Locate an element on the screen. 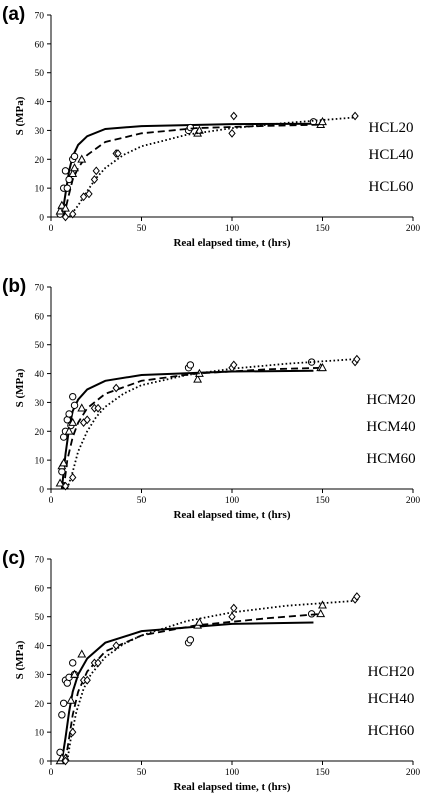 The height and width of the screenshot is (800, 425). panel-label: (c) is located at coordinates (13, 558).